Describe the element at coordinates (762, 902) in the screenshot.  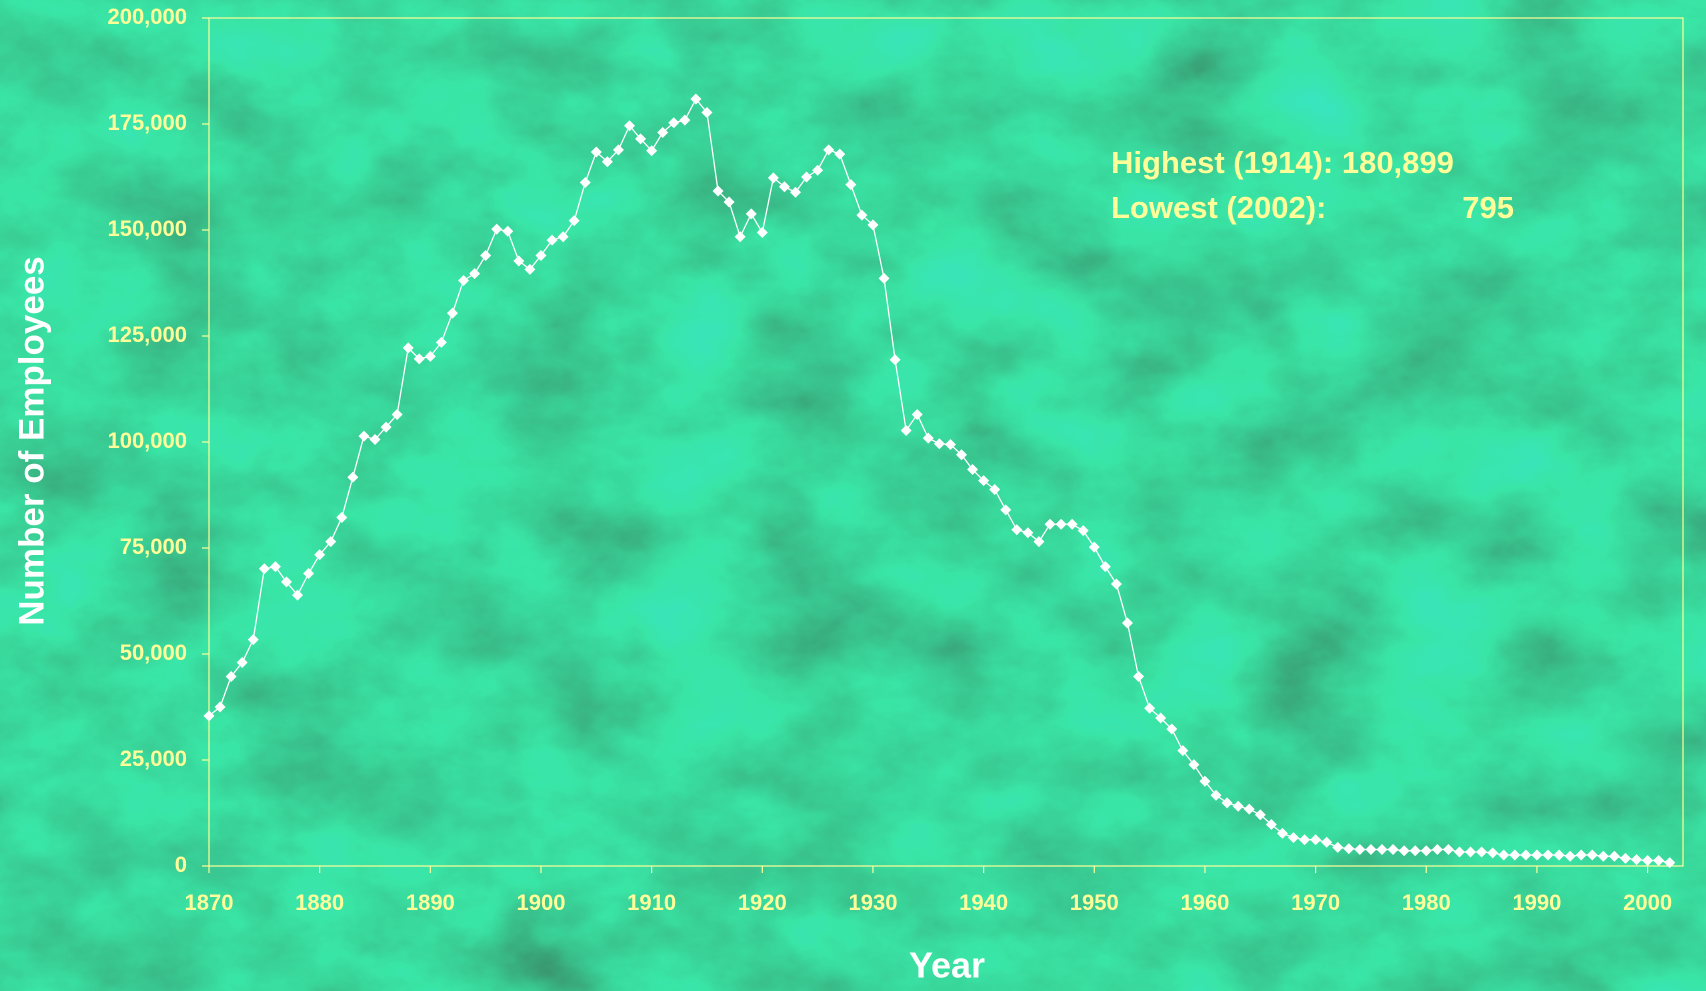
I see `x-tick-label: 1920` at that location.